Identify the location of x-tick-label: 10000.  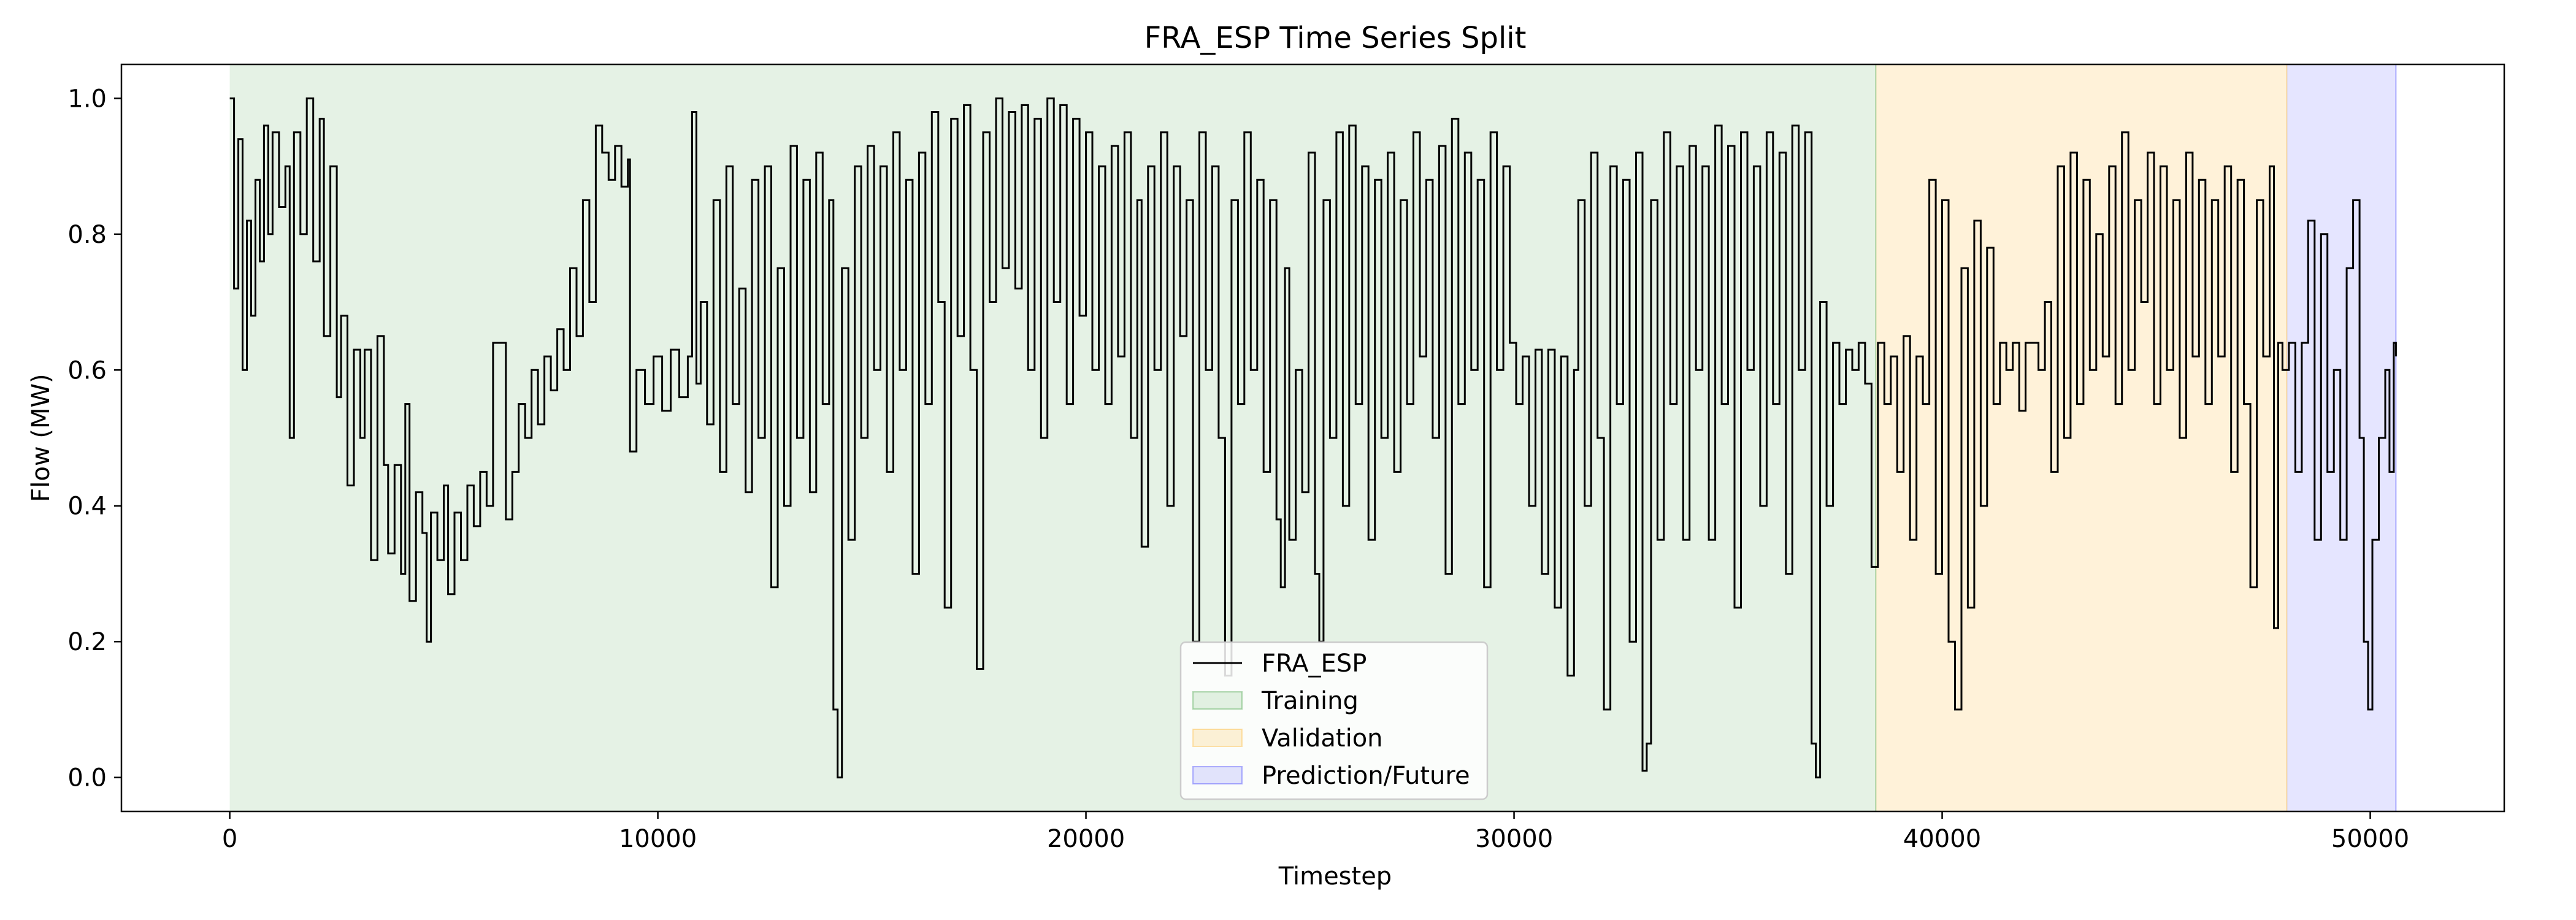
(658, 839).